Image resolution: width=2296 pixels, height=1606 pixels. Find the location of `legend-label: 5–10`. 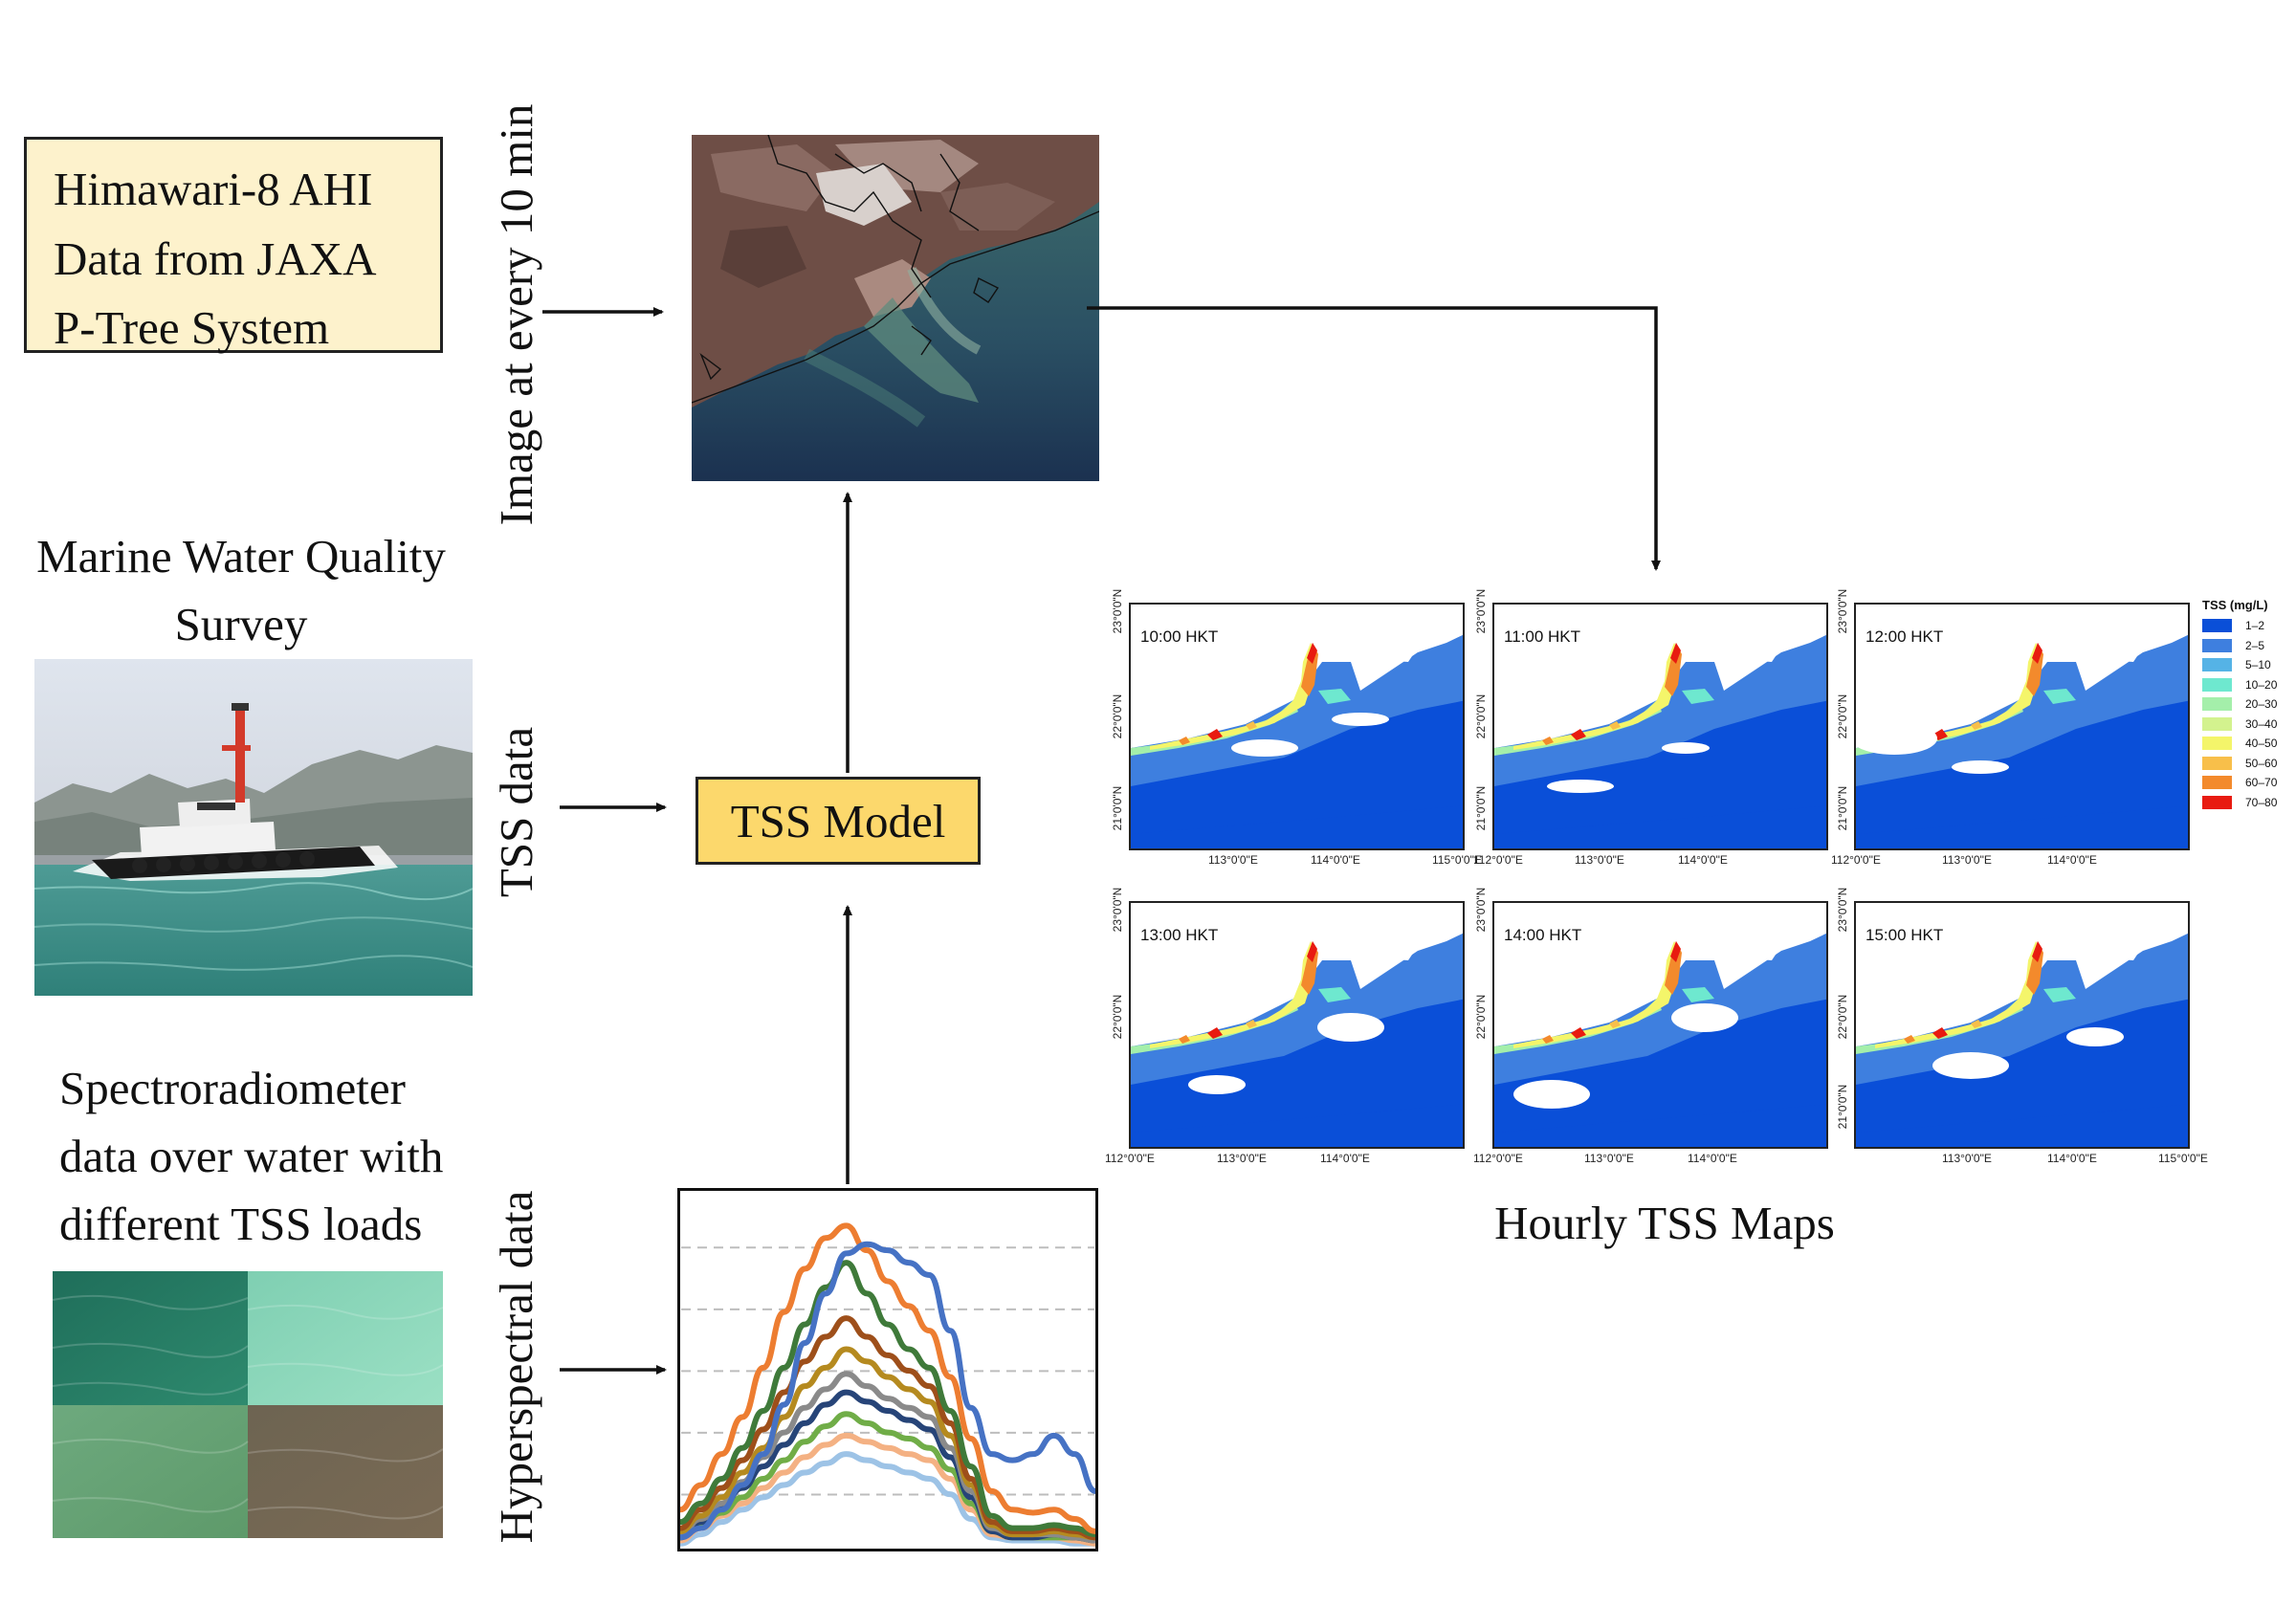

legend-label: 5–10 is located at coordinates (2258, 665).